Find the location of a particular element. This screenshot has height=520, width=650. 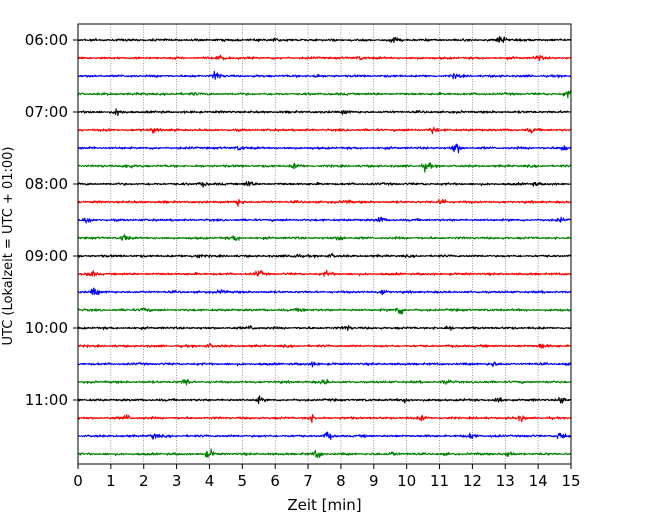

y-axis-ticks: 06:00 07:00 08:00 09:00 10:00 11:00 is located at coordinates (51, 220).